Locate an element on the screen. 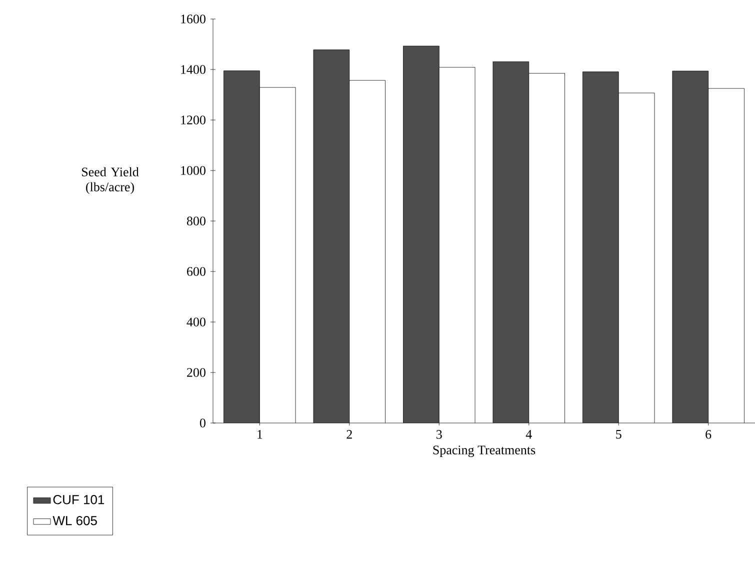 The image size is (755, 586). legend-label: CUF 101 is located at coordinates (78, 499).